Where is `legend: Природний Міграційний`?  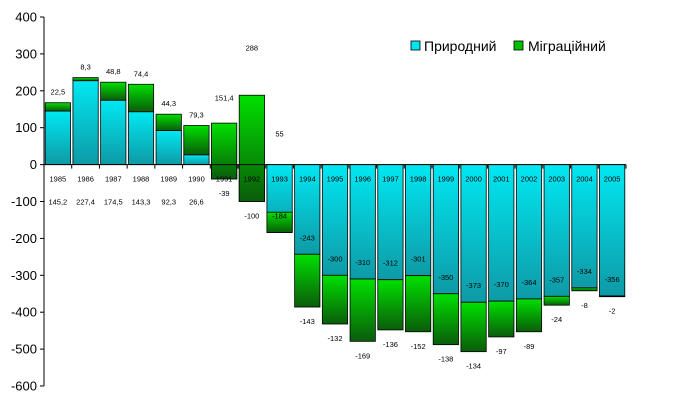 legend: Природний Міграційний is located at coordinates (508, 46).